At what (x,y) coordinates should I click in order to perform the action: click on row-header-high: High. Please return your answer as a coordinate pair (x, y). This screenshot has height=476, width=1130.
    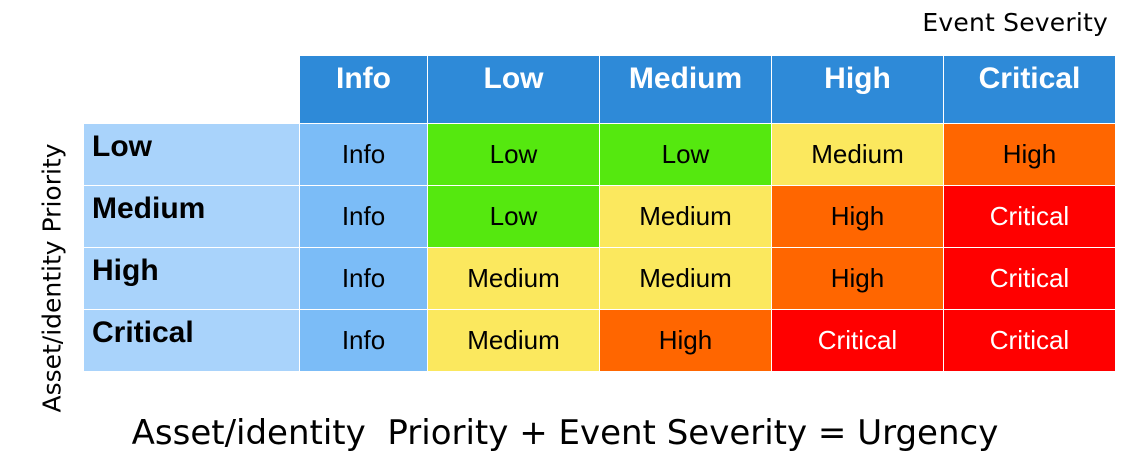
    Looking at the image, I should click on (192, 279).